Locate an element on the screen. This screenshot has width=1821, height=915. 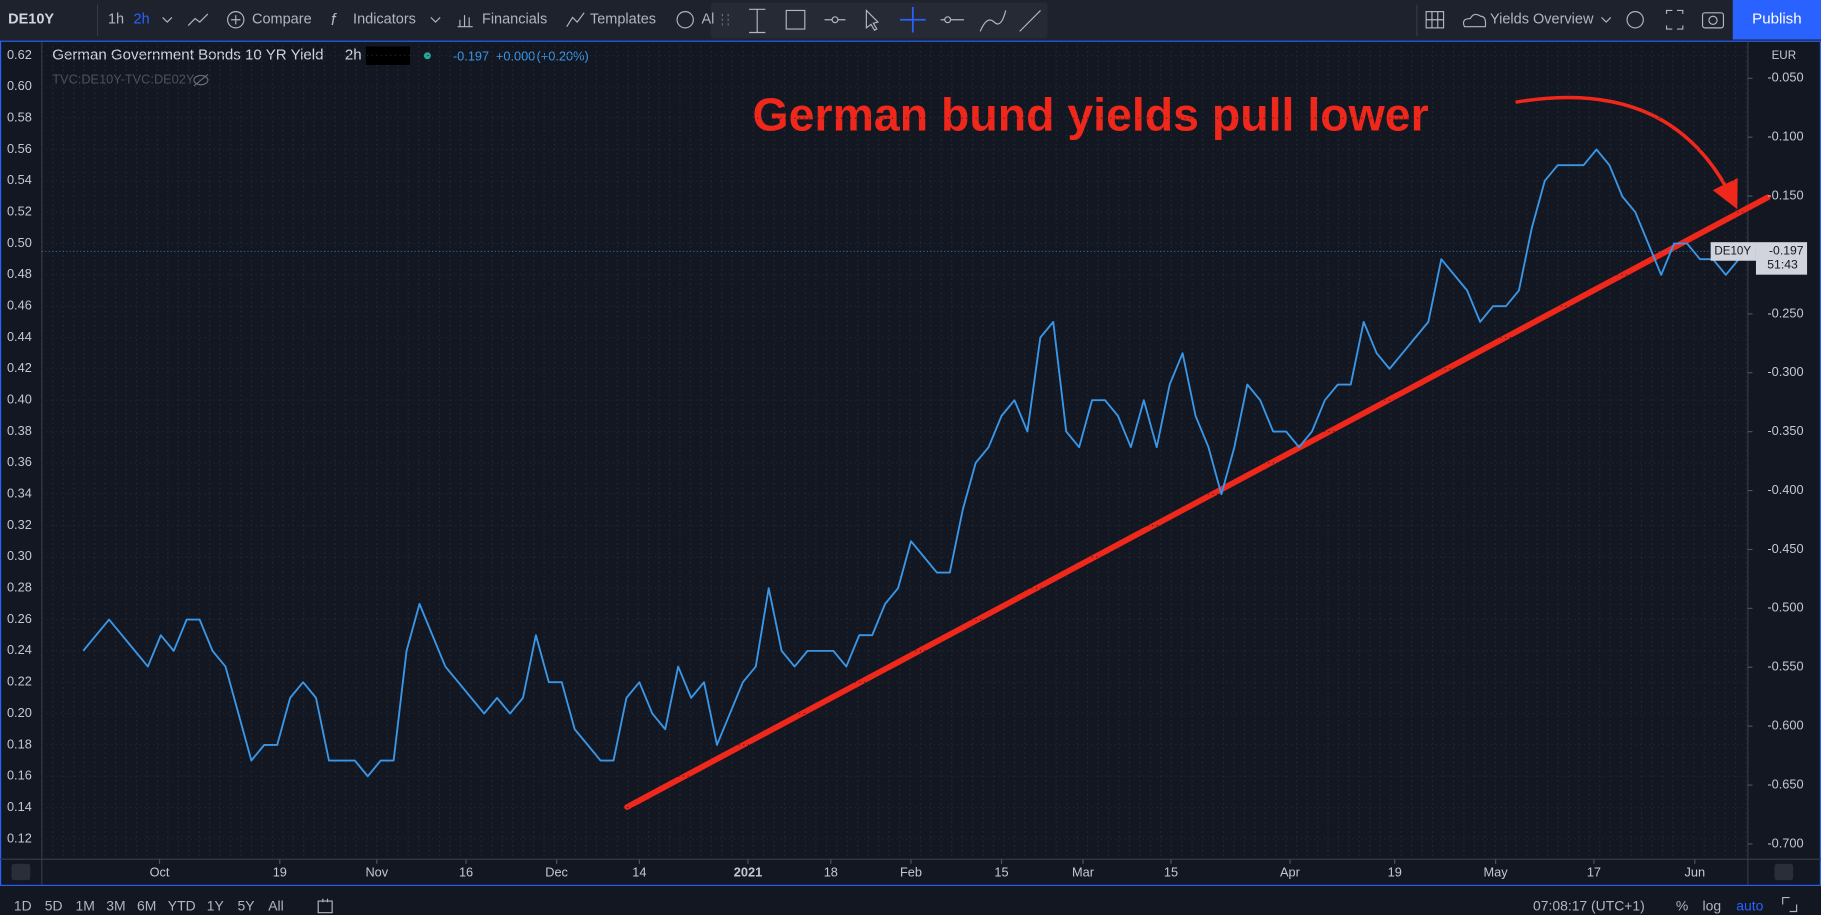
x-tick-label: 15 is located at coordinates (1171, 872).